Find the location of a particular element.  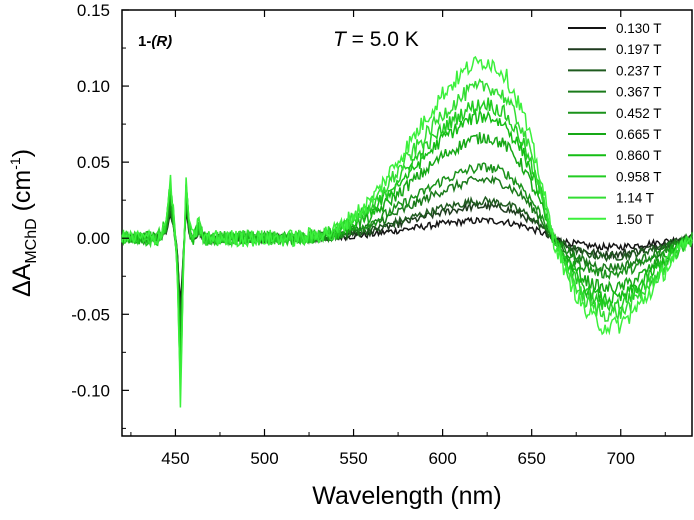

x-tick-label: 550 is located at coordinates (353, 458).